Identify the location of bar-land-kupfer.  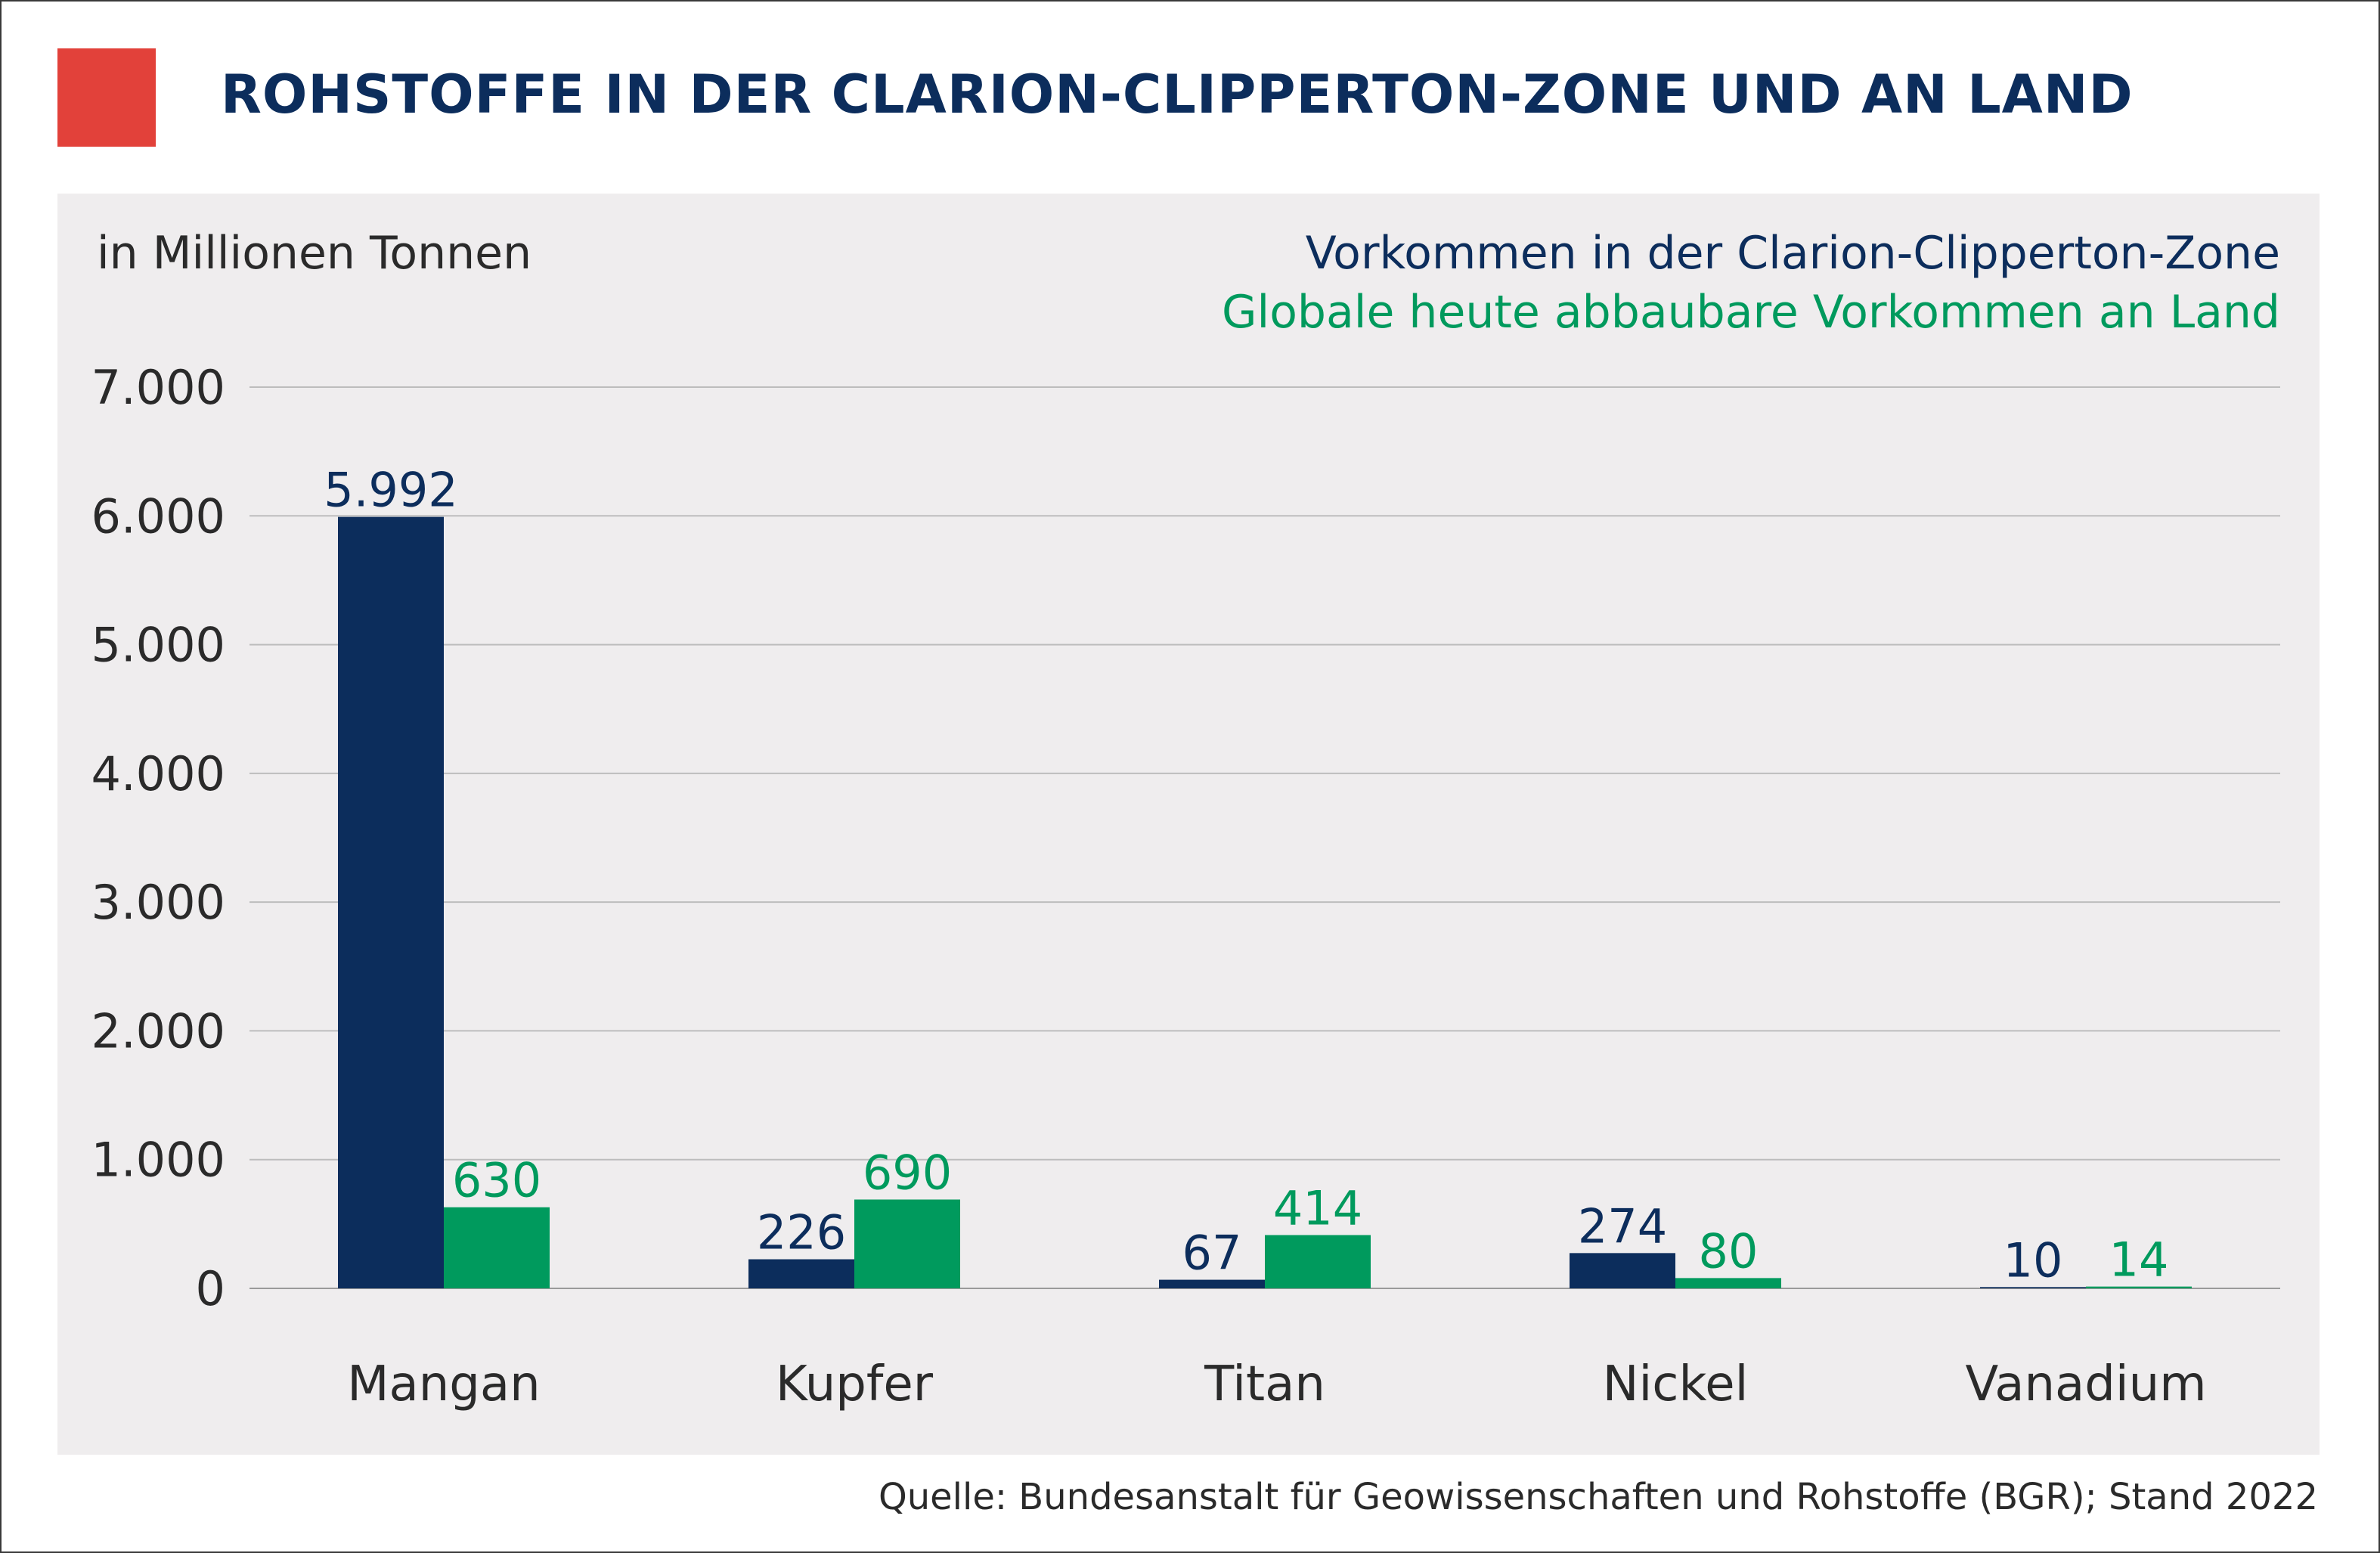
(907, 1243).